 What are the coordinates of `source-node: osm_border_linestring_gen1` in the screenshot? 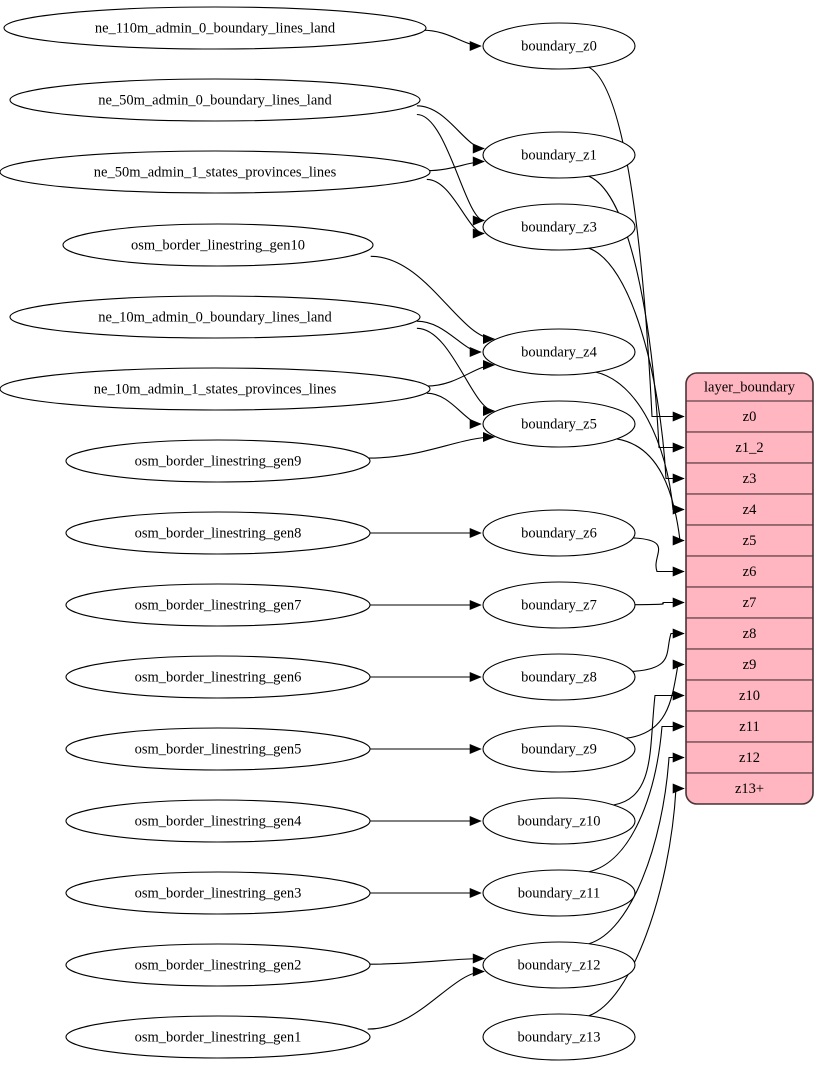 It's located at (218, 1037).